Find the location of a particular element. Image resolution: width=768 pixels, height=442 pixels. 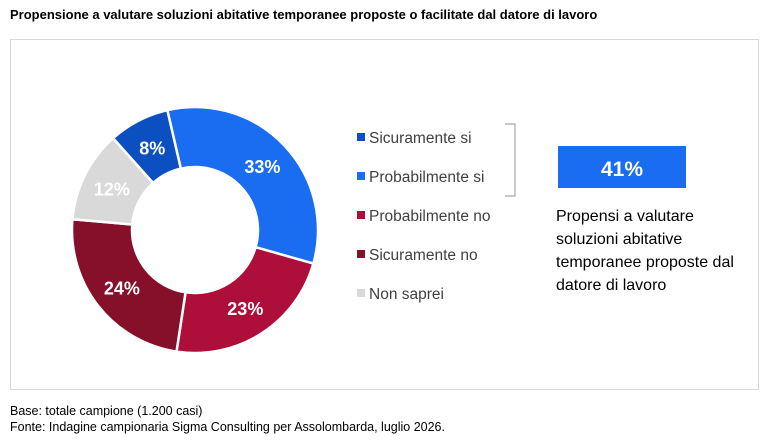

slice-value-label: 23% is located at coordinates (245, 309).